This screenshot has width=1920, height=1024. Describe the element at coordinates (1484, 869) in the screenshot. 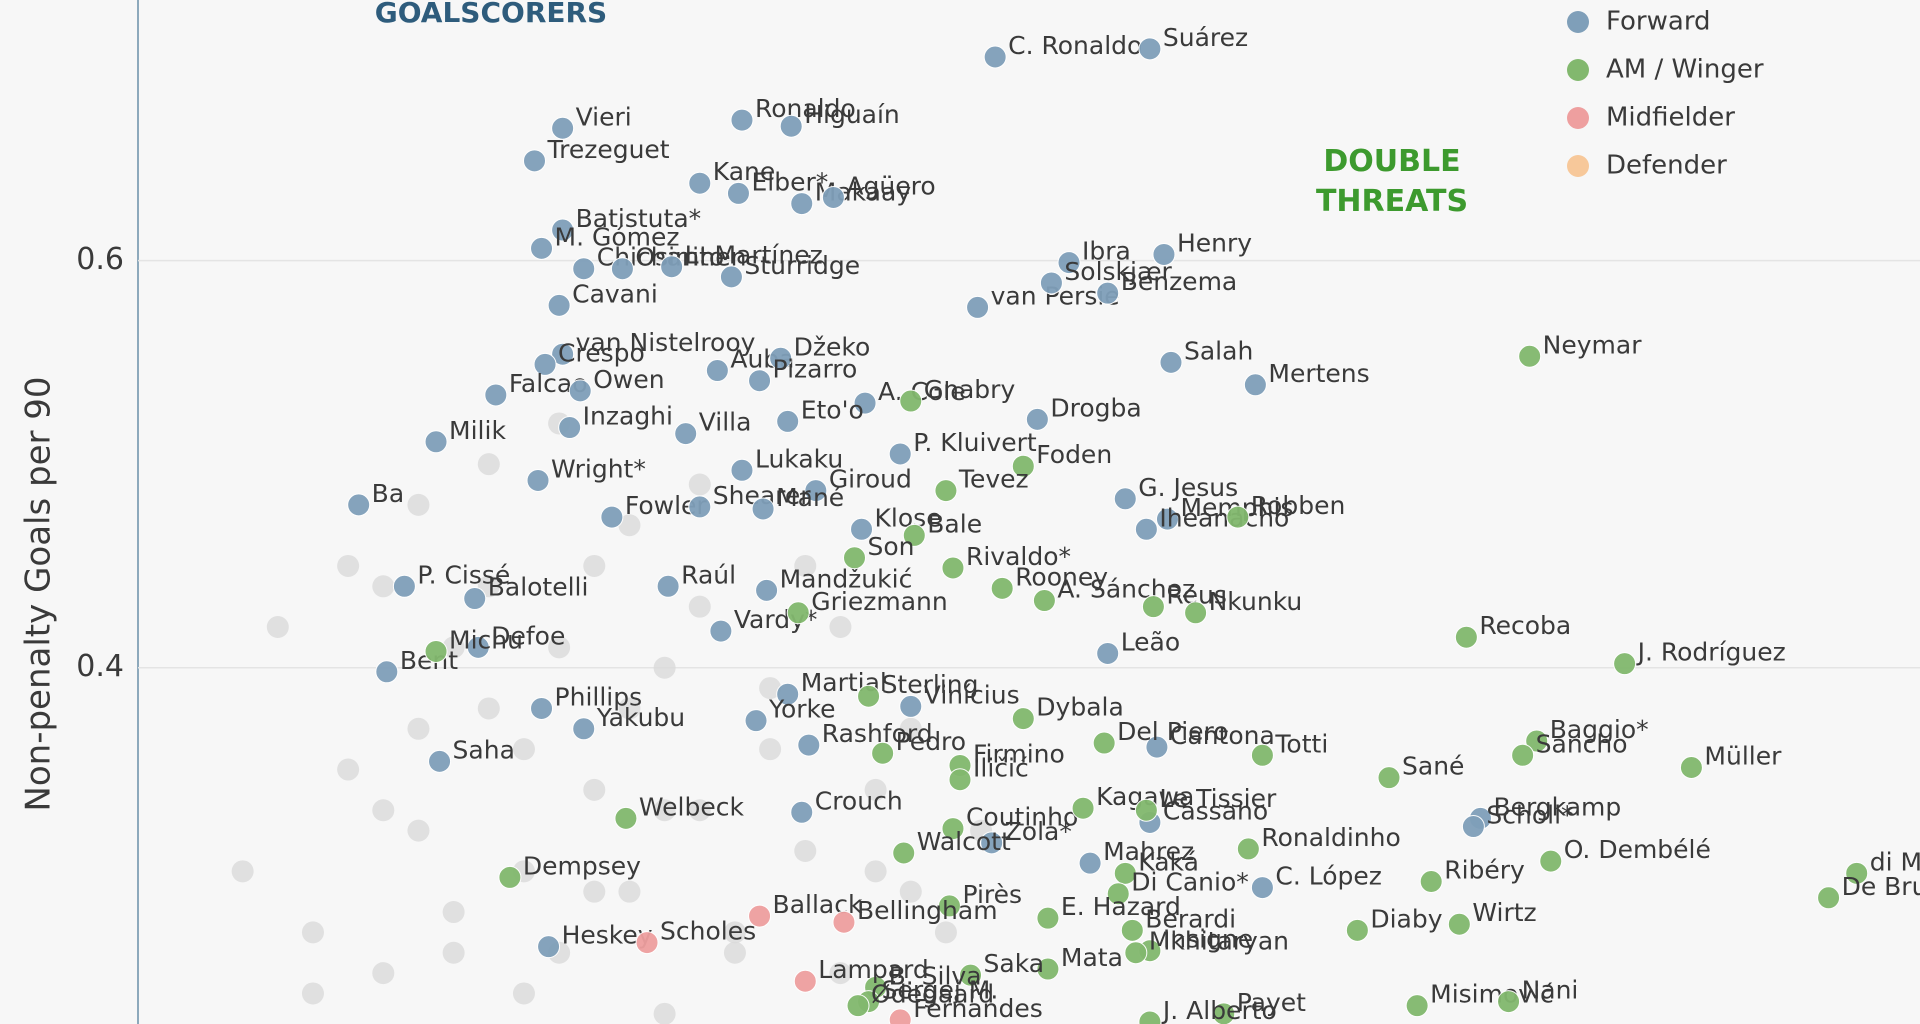

I see `point-label: Ribéry` at that location.